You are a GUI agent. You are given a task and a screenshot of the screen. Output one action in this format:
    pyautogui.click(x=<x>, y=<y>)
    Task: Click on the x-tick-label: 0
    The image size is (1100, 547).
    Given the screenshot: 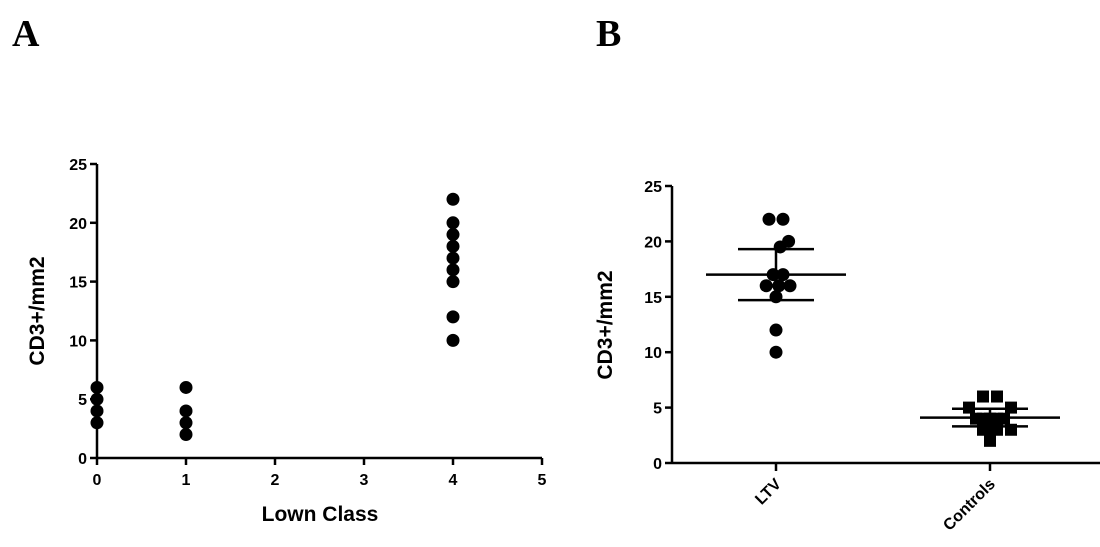 What is the action you would take?
    pyautogui.click(x=97, y=480)
    